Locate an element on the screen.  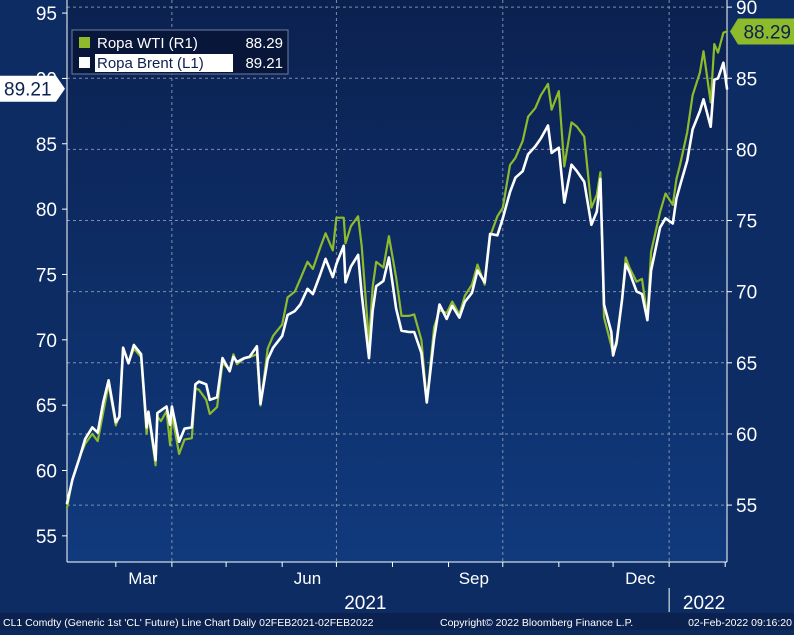
y-left-tick-label: 55 is located at coordinates (46, 537).